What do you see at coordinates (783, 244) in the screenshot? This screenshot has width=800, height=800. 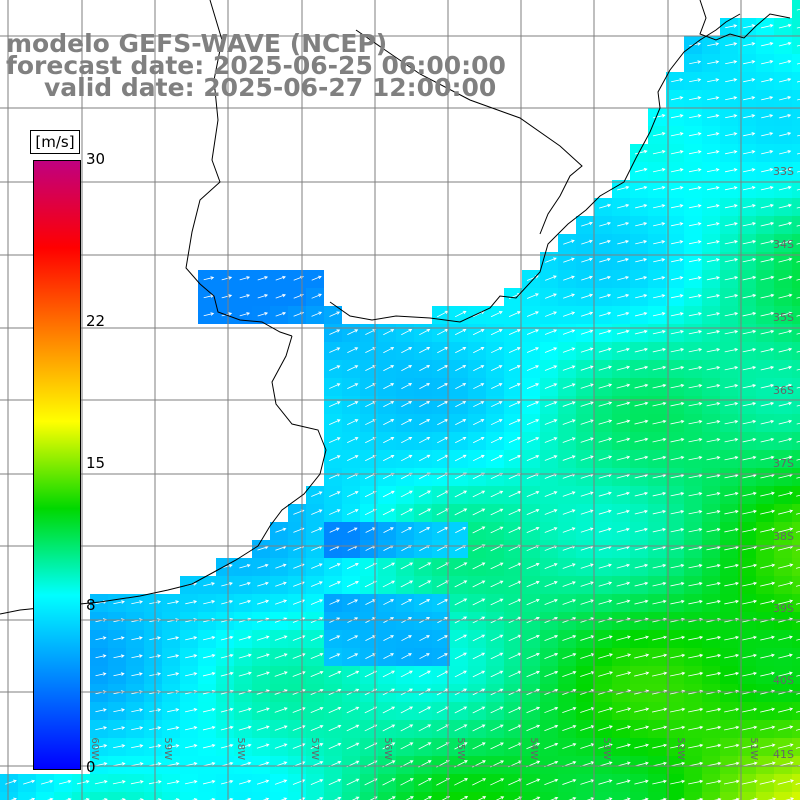 I see `latitude-label: 34S` at bounding box center [783, 244].